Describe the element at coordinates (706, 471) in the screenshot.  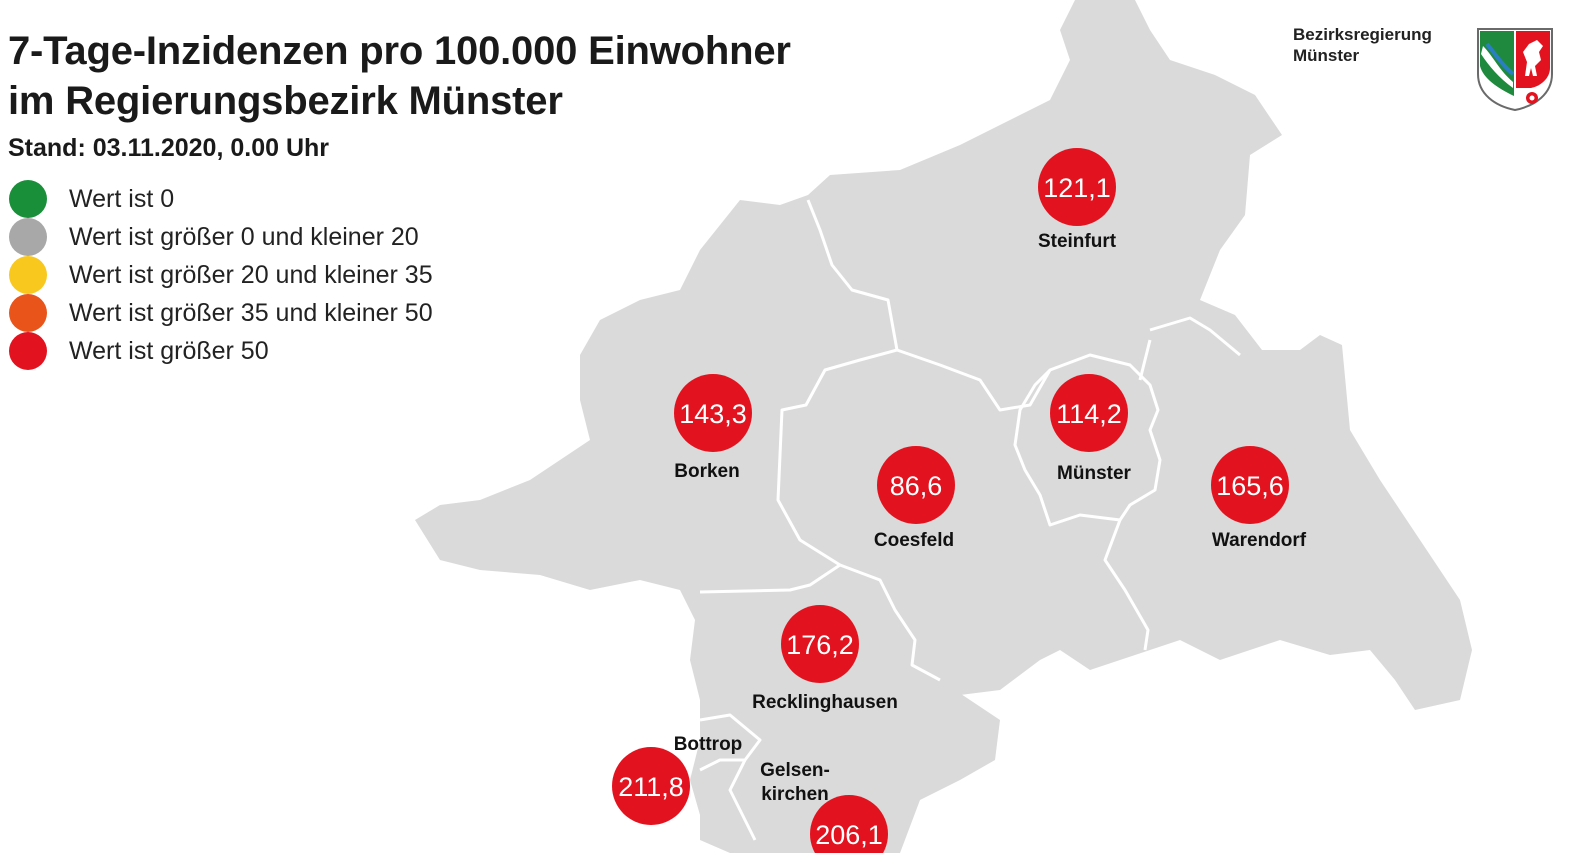
I see `region-name: Borken` at that location.